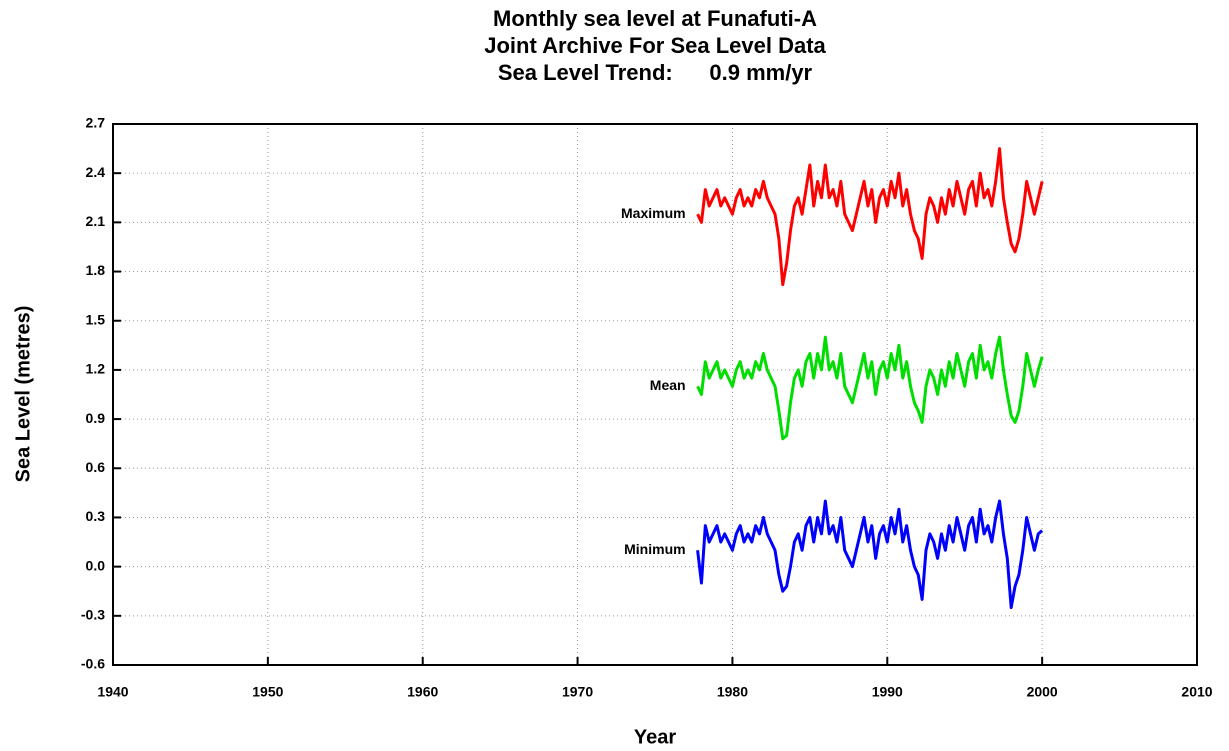  Describe the element at coordinates (577, 692) in the screenshot. I see `x-tick-label: 1970` at that location.